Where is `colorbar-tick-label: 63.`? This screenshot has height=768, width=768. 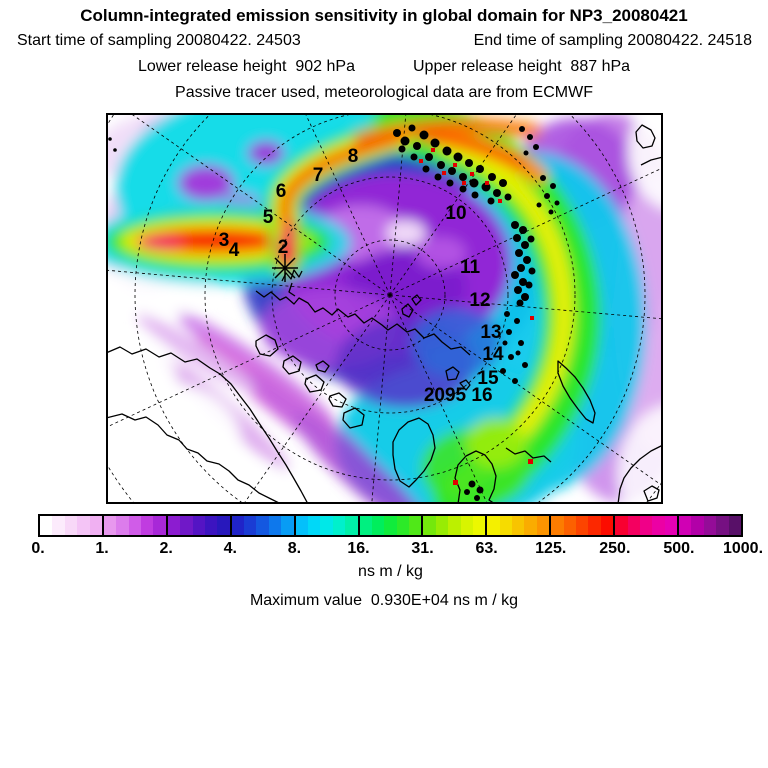
colorbar-tick-label: 63. is located at coordinates (486, 548).